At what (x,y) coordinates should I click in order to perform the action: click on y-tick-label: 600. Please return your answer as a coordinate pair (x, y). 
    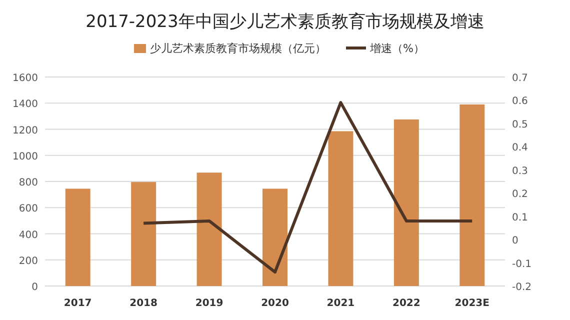
    Looking at the image, I should click on (28, 209).